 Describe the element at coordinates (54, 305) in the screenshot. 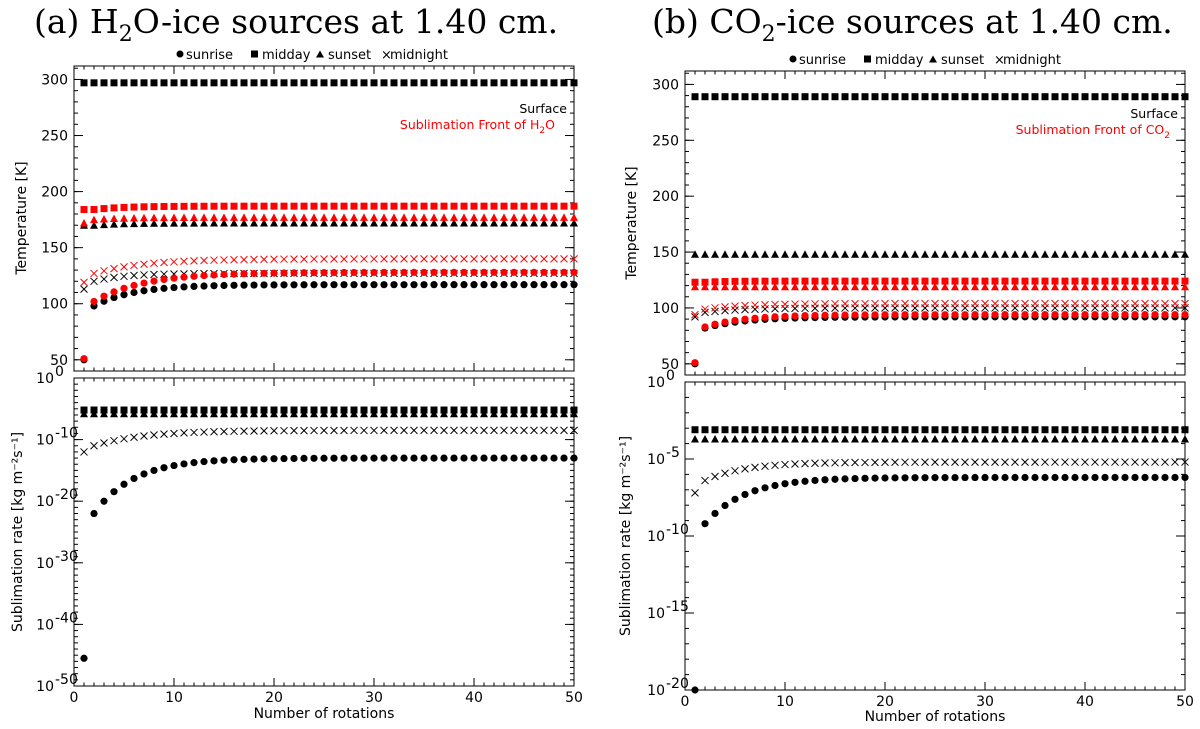

I see `y-tick-label: 100` at that location.